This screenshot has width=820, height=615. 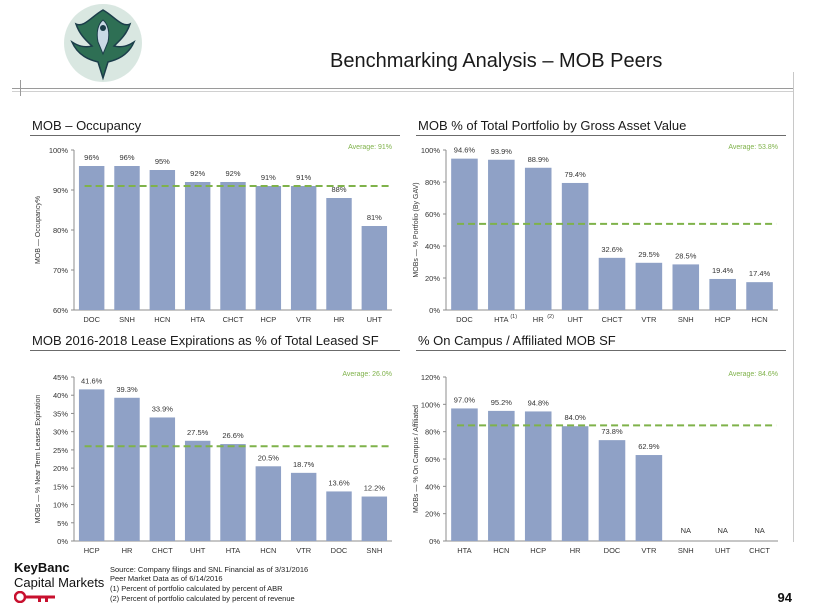 What do you see at coordinates (416, 459) in the screenshot?
I see `campus-y-axis-title: MOBs — % On Campus / Affiliated` at bounding box center [416, 459].